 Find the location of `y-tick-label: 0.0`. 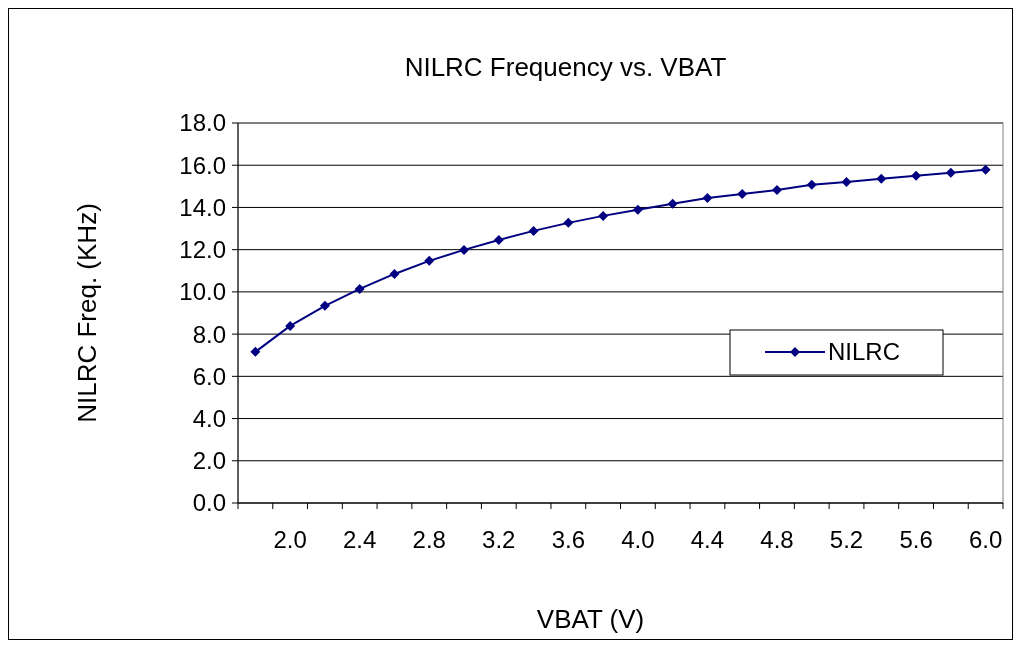

y-tick-label: 0.0 is located at coordinates (209, 503).